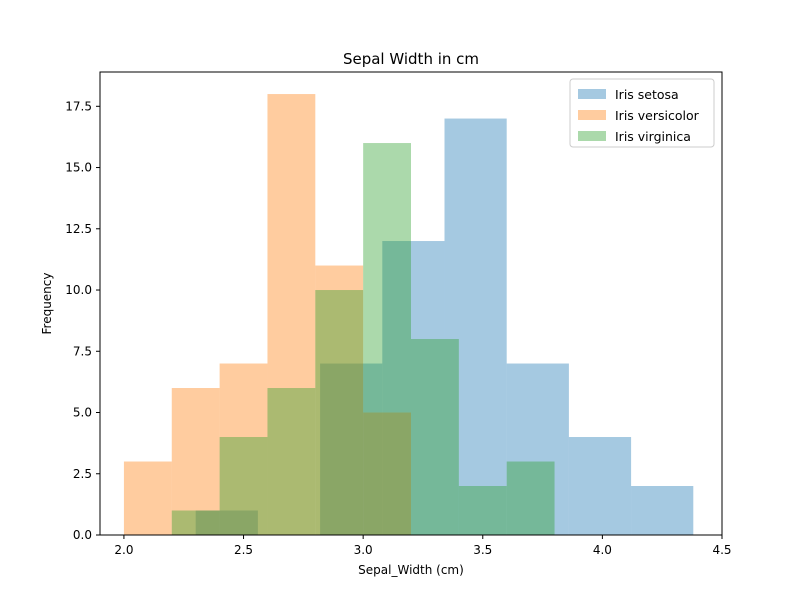 The image size is (800, 600). I want to click on y-axis-label: Frequency, so click(47, 304).